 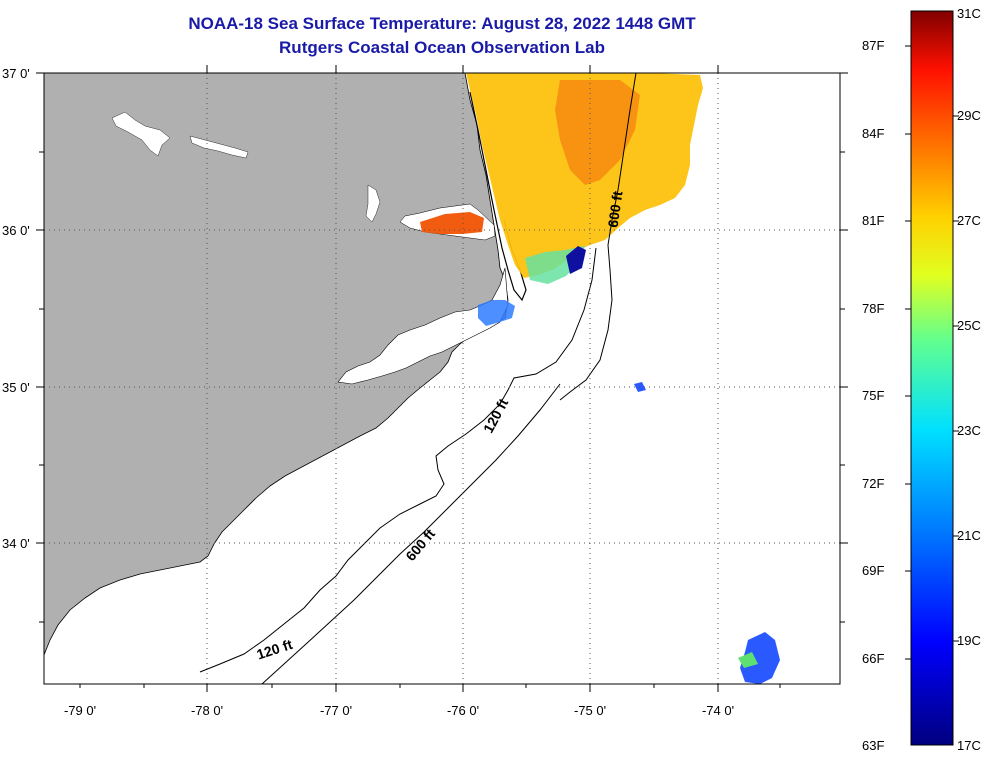 What do you see at coordinates (969, 220) in the screenshot?
I see `colorbar-c-label: 27C` at bounding box center [969, 220].